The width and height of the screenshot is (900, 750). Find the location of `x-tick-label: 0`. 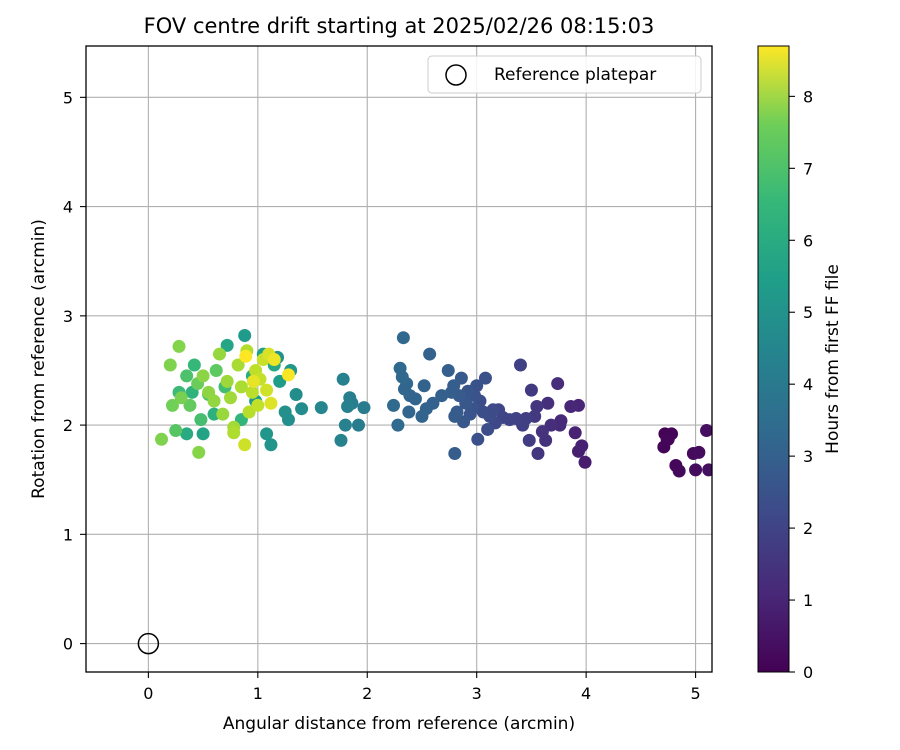

x-tick-label: 0 is located at coordinates (148, 693).